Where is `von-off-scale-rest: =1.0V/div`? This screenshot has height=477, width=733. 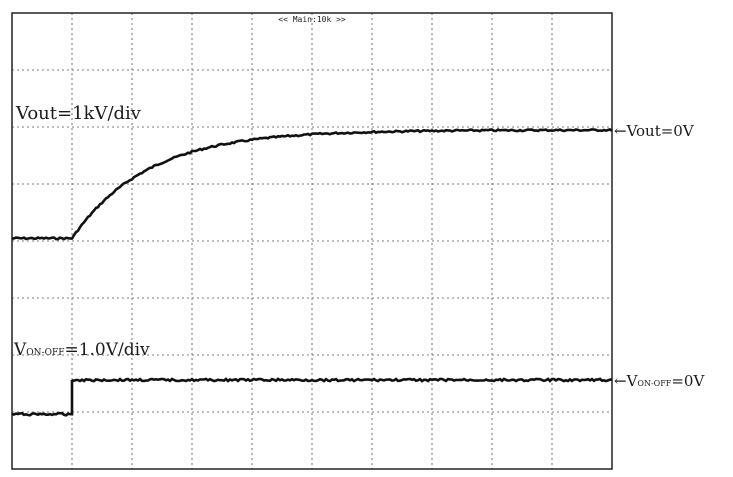
von-off-scale-rest: =1.0V/div is located at coordinates (107, 350).